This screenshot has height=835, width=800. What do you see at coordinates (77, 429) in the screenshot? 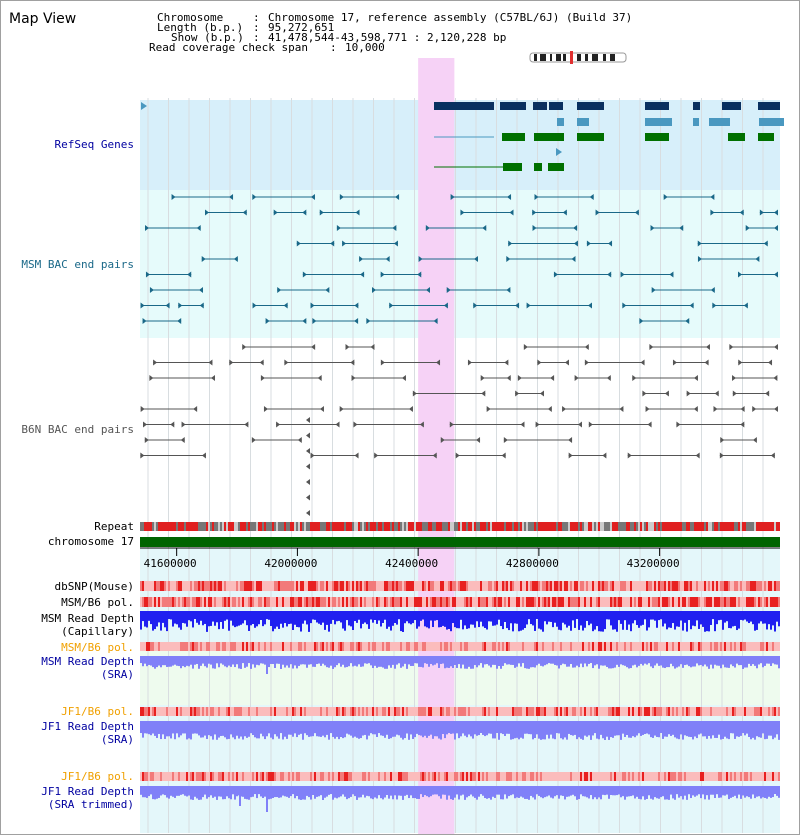
I see `track-label-b6n-bac: B6N BAC end pairs` at bounding box center [77, 429].